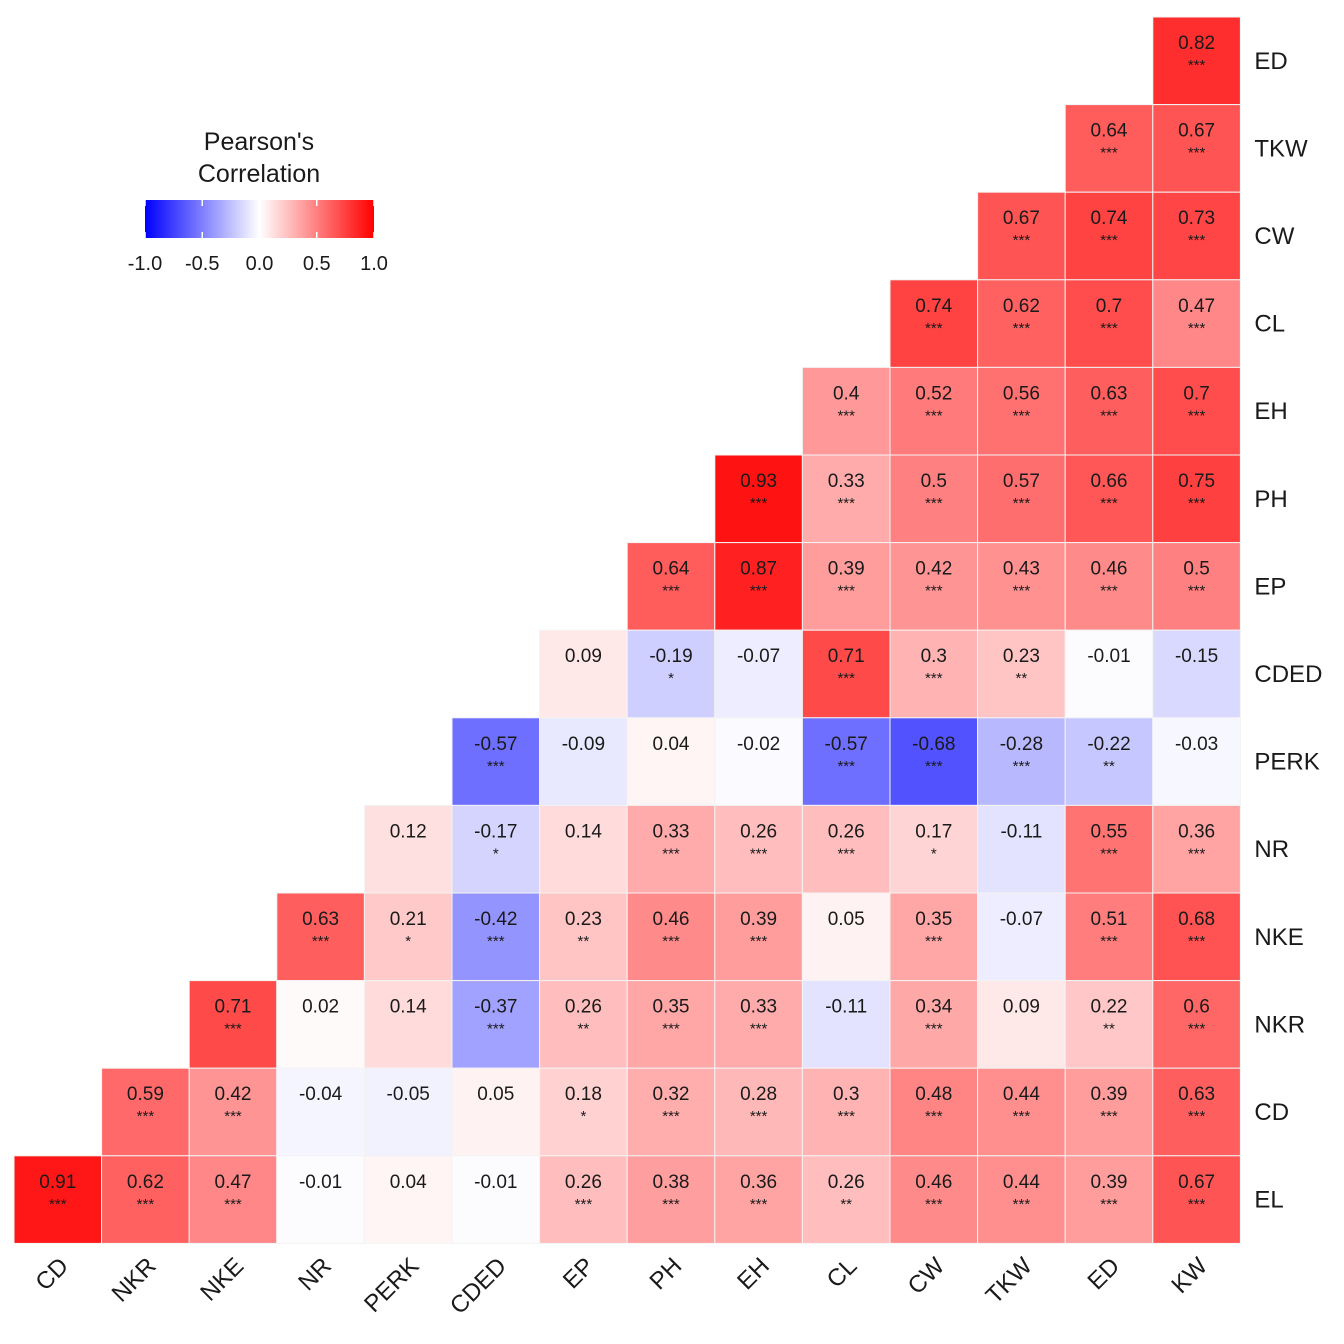 This screenshot has height=1344, width=1344. Describe the element at coordinates (583, 761) in the screenshot. I see `heatmap-cell: -0.09` at that location.